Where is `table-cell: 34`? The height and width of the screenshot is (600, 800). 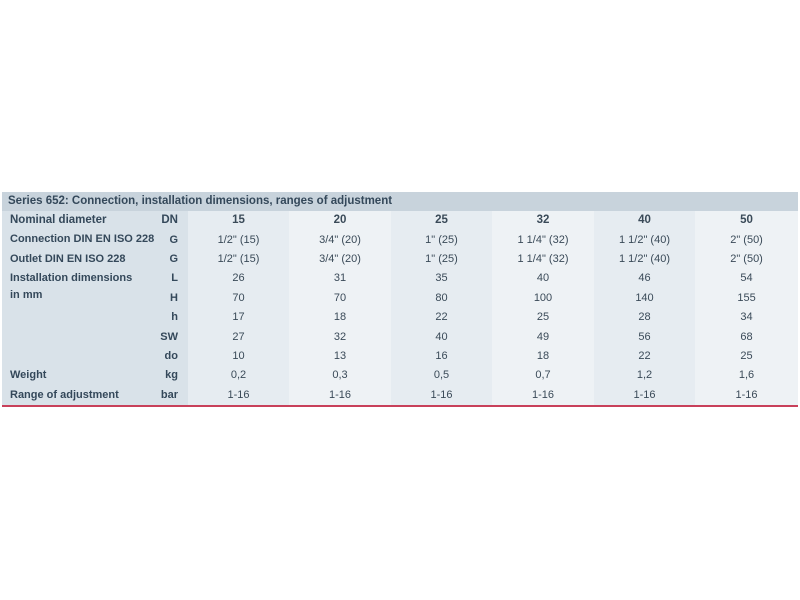
table-cell: 34 is located at coordinates (747, 317).